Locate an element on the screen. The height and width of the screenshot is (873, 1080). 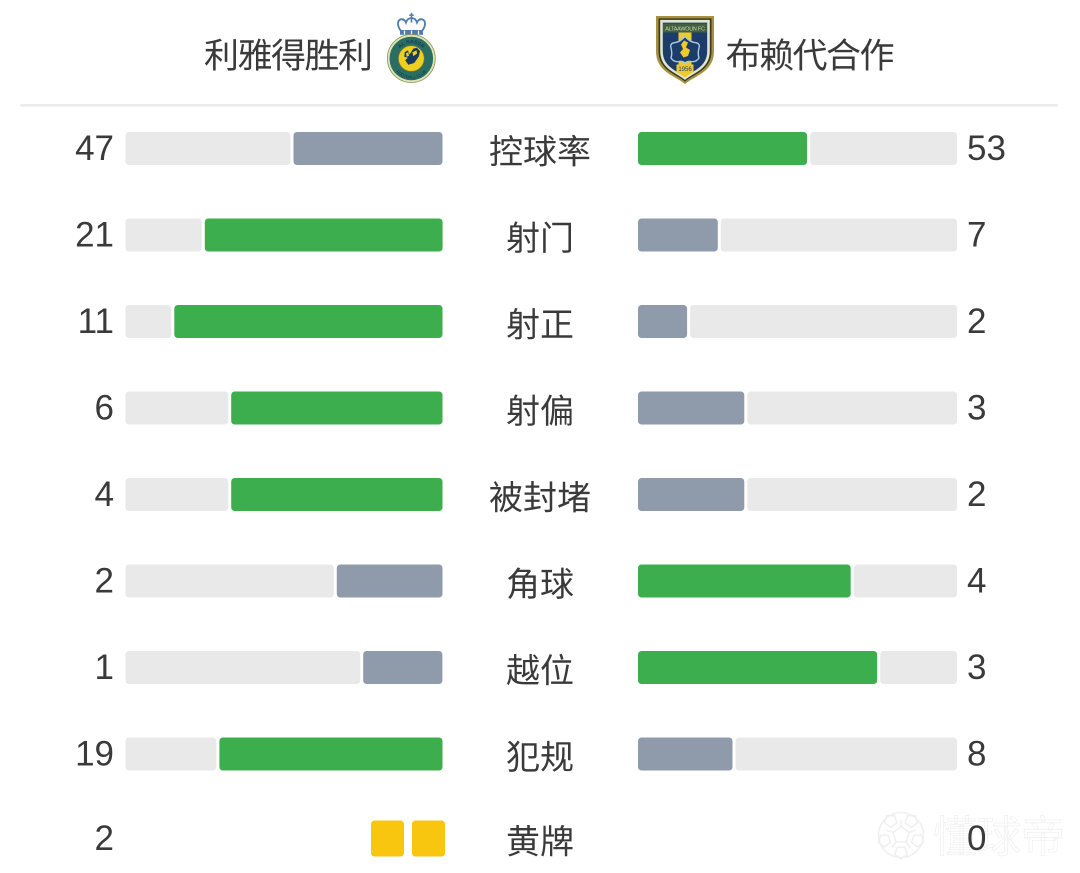
svg-text: 21 is located at coordinates (94, 234).